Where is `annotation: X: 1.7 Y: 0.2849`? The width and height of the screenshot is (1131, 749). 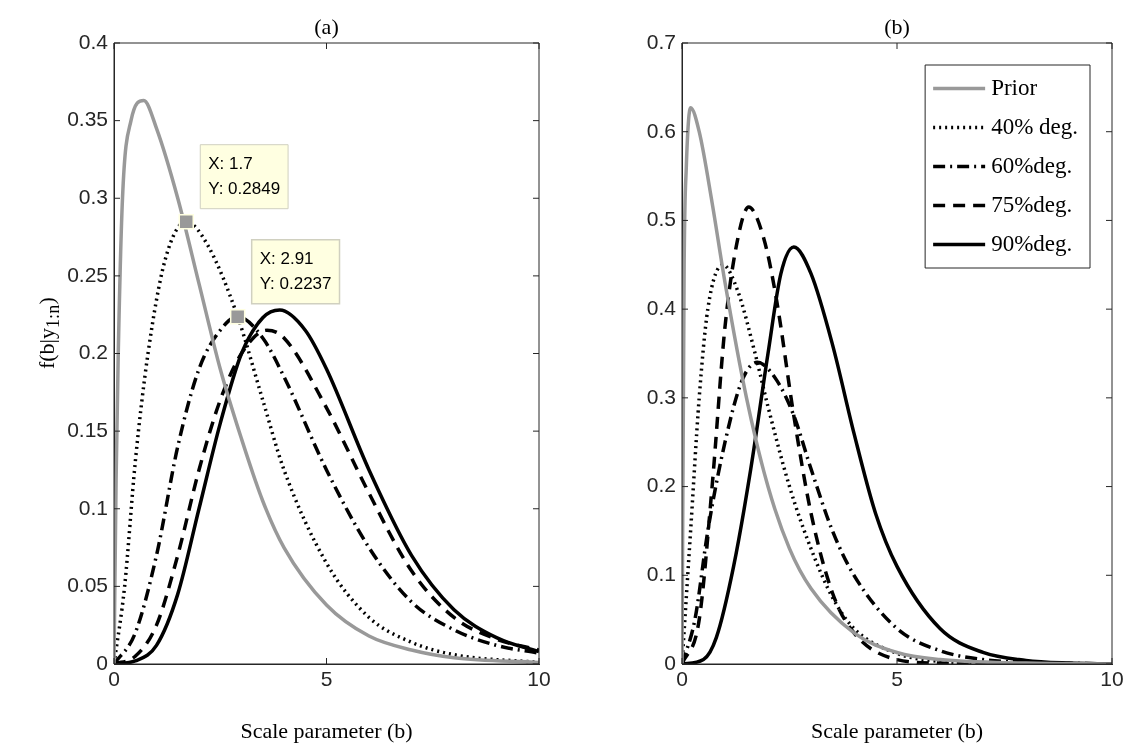 annotation: X: 1.7 Y: 0.2849 is located at coordinates (244, 175).